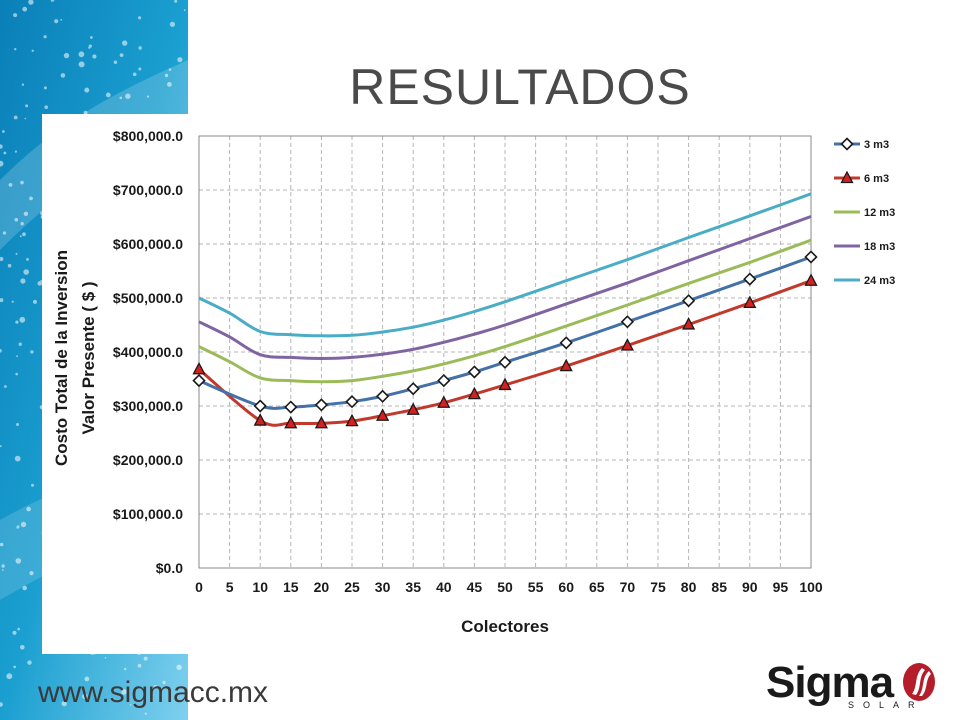 The width and height of the screenshot is (960, 720). What do you see at coordinates (689, 587) in the screenshot?
I see `x-tick-label: 80` at bounding box center [689, 587].